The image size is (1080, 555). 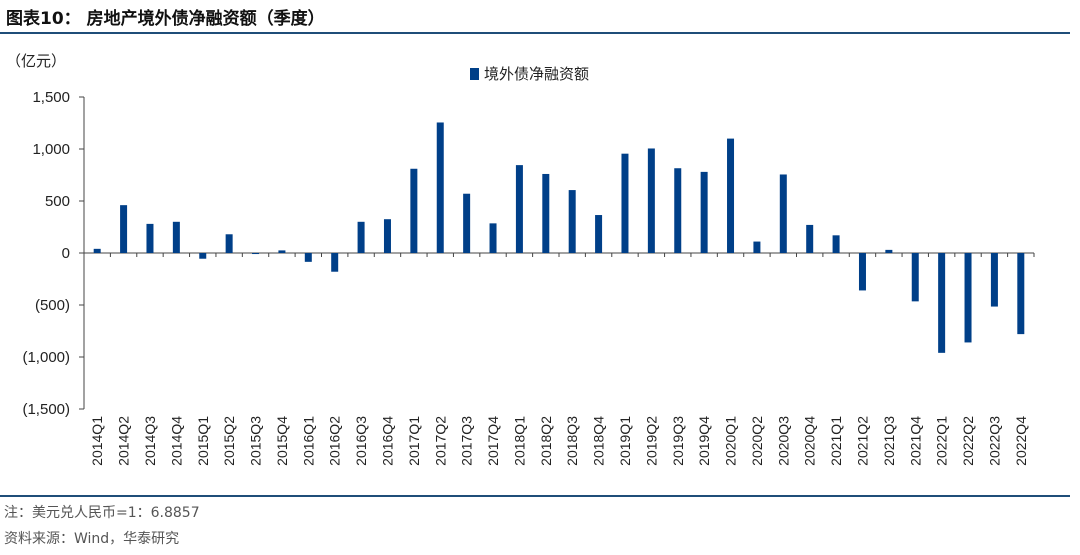 I want to click on bar-2016Q1, so click(x=308, y=257).